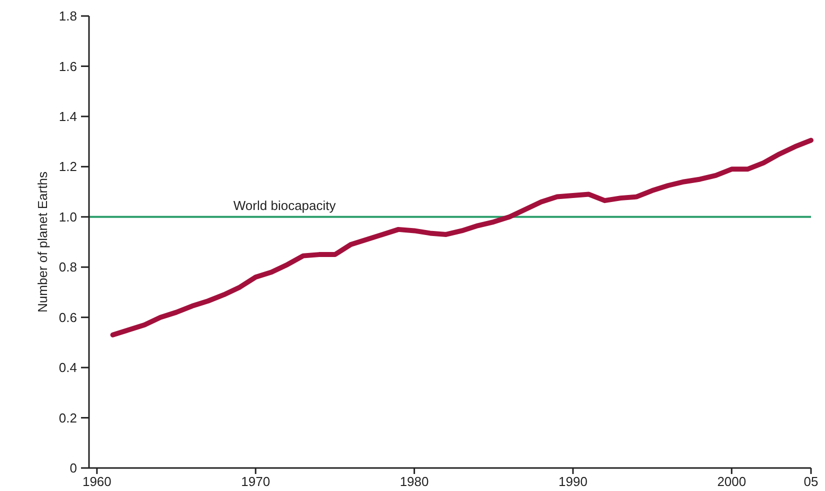 The width and height of the screenshot is (825, 491). I want to click on y-tick-label: 1.4, so click(67, 116).